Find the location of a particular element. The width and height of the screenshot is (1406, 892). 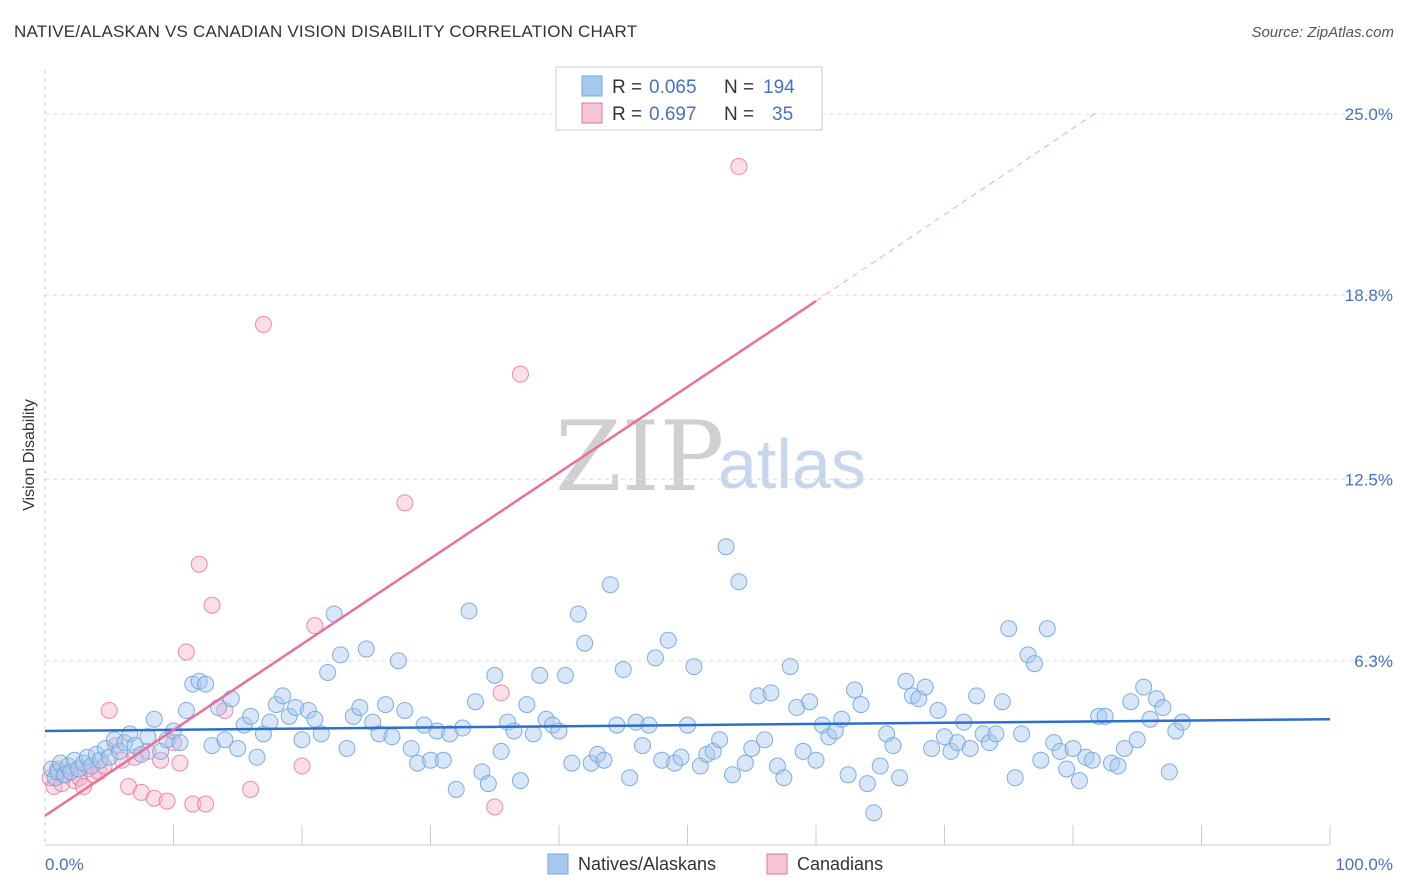

bottom-legend-swatch-canadians is located at coordinates (777, 864).